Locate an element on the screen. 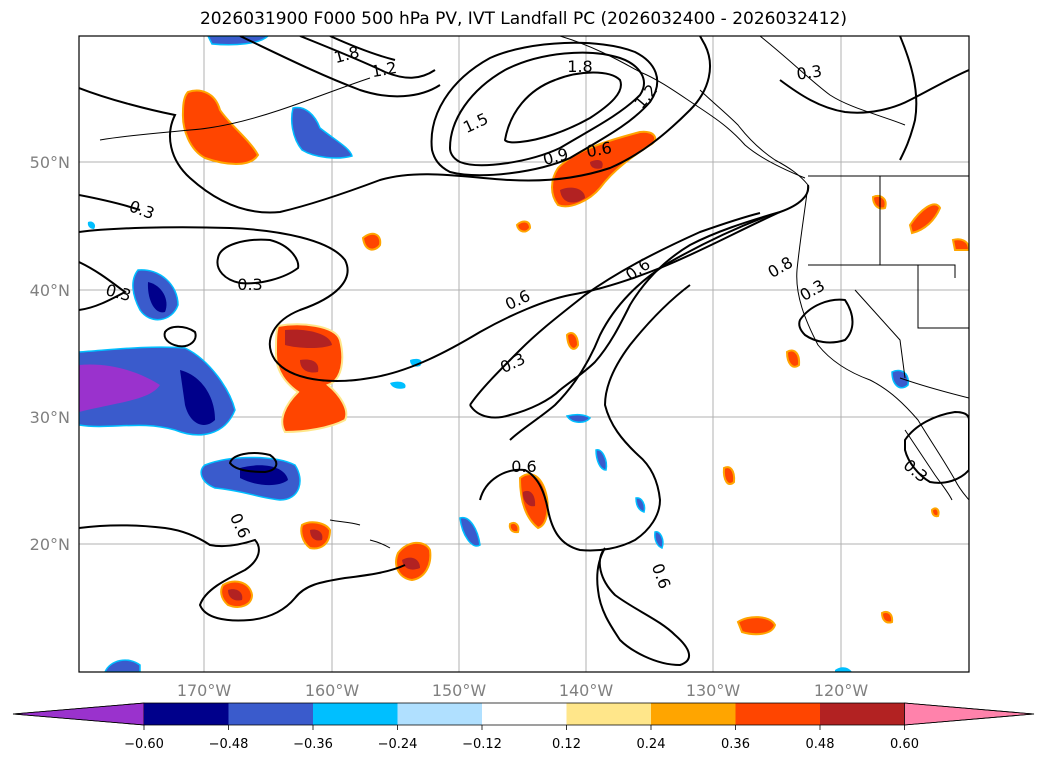 This screenshot has height=765, width=1047. pv-contour-0.6-tail is located at coordinates (640, 327).